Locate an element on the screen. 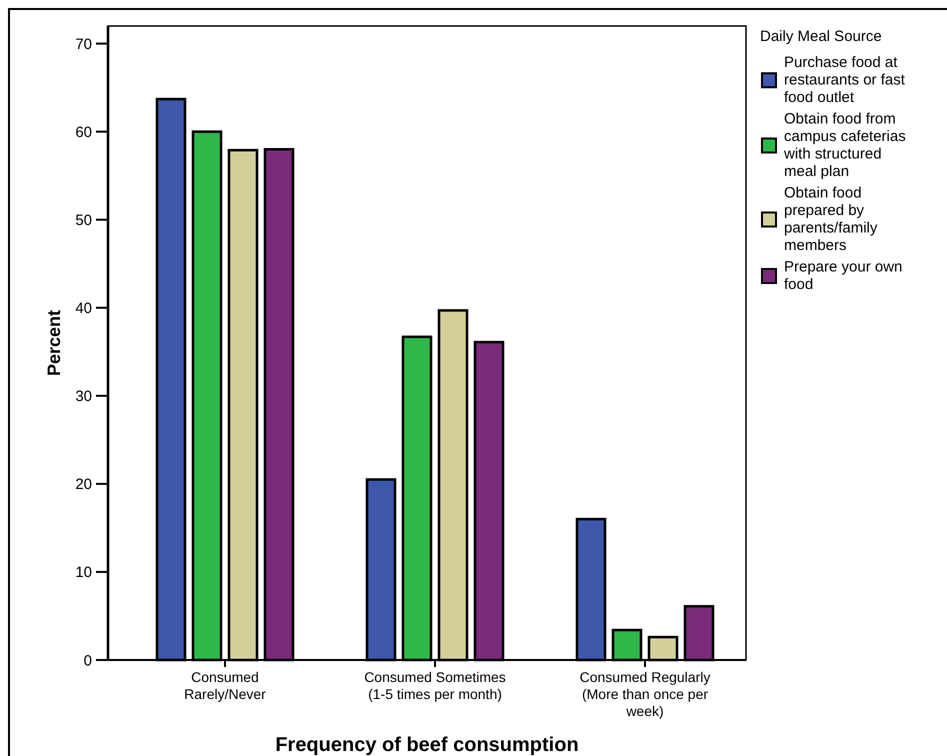 The height and width of the screenshot is (756, 947). legend-label: Obtain food from campus cafeterias with structured meal plan is located at coordinates (844, 145).